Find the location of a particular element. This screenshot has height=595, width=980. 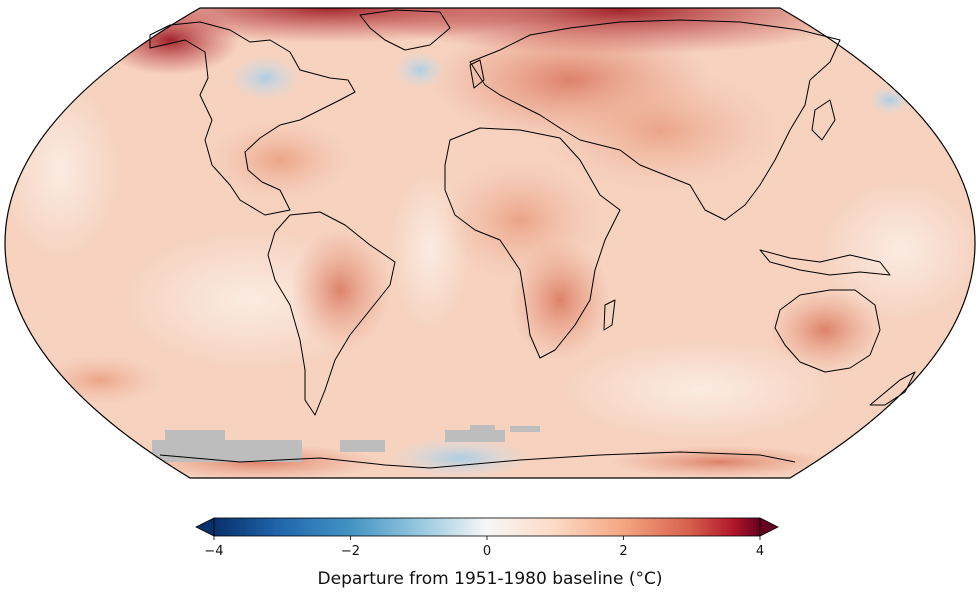

colorbar-tick-label: −2 is located at coordinates (350, 551).